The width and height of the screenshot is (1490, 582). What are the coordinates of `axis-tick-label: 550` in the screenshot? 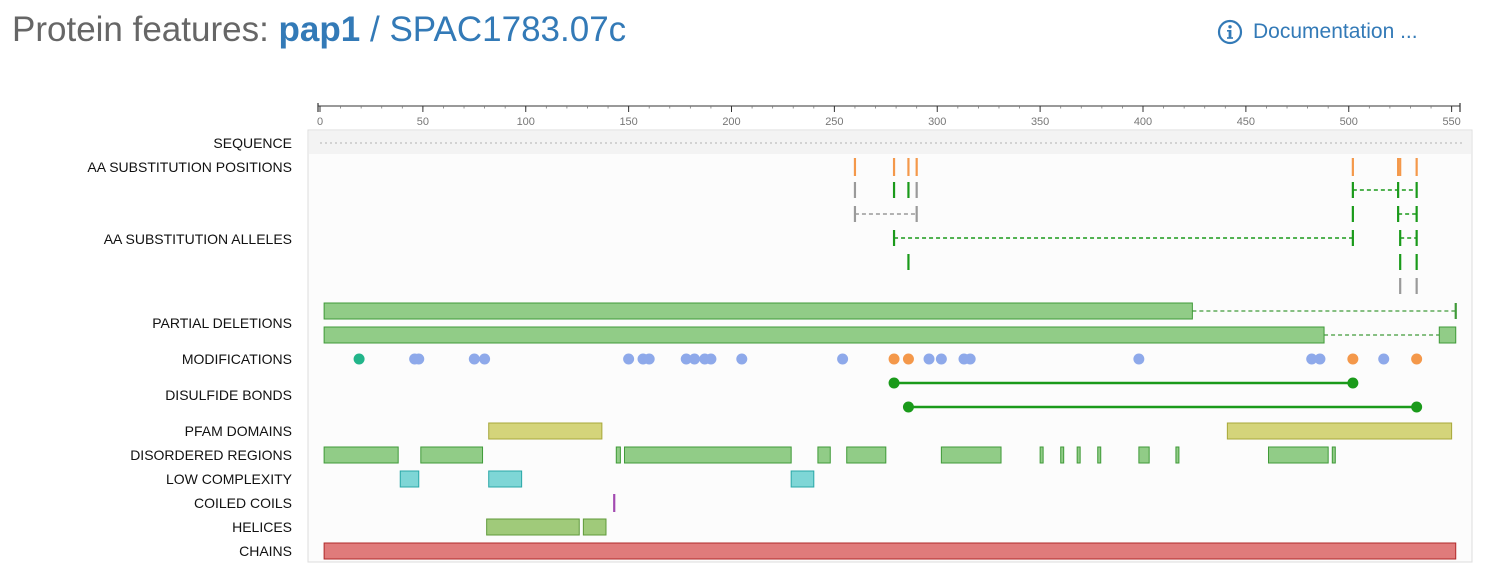 It's located at (1451, 122).